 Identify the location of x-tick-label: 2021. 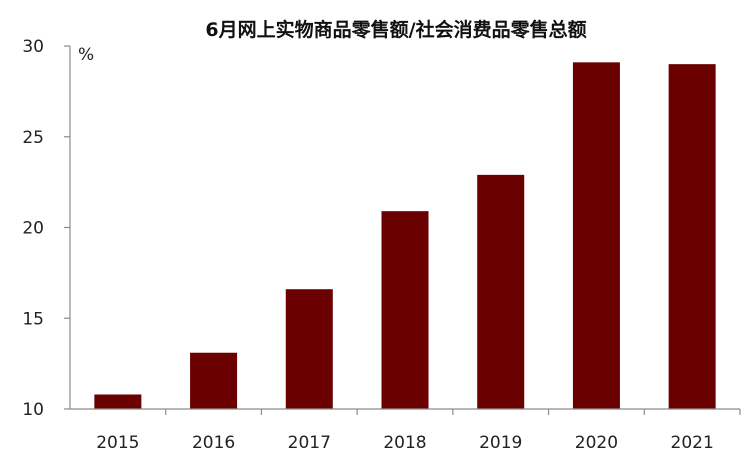
(692, 443).